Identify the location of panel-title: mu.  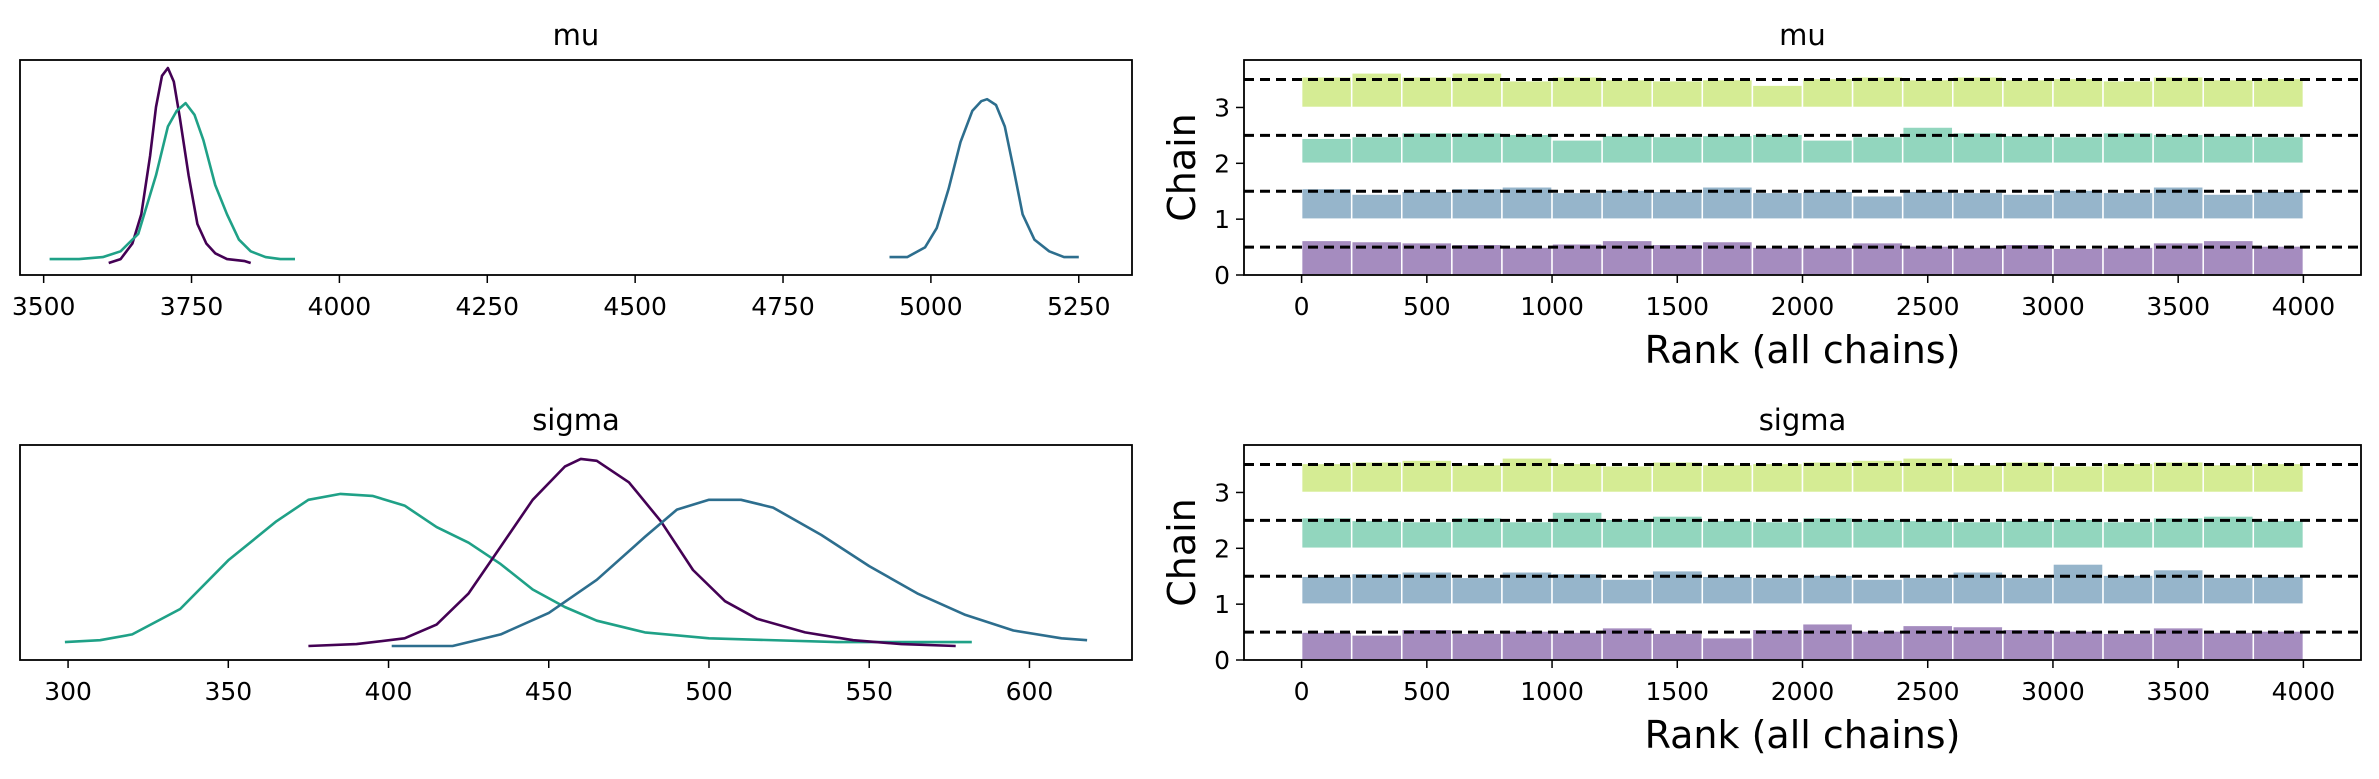
(576, 35).